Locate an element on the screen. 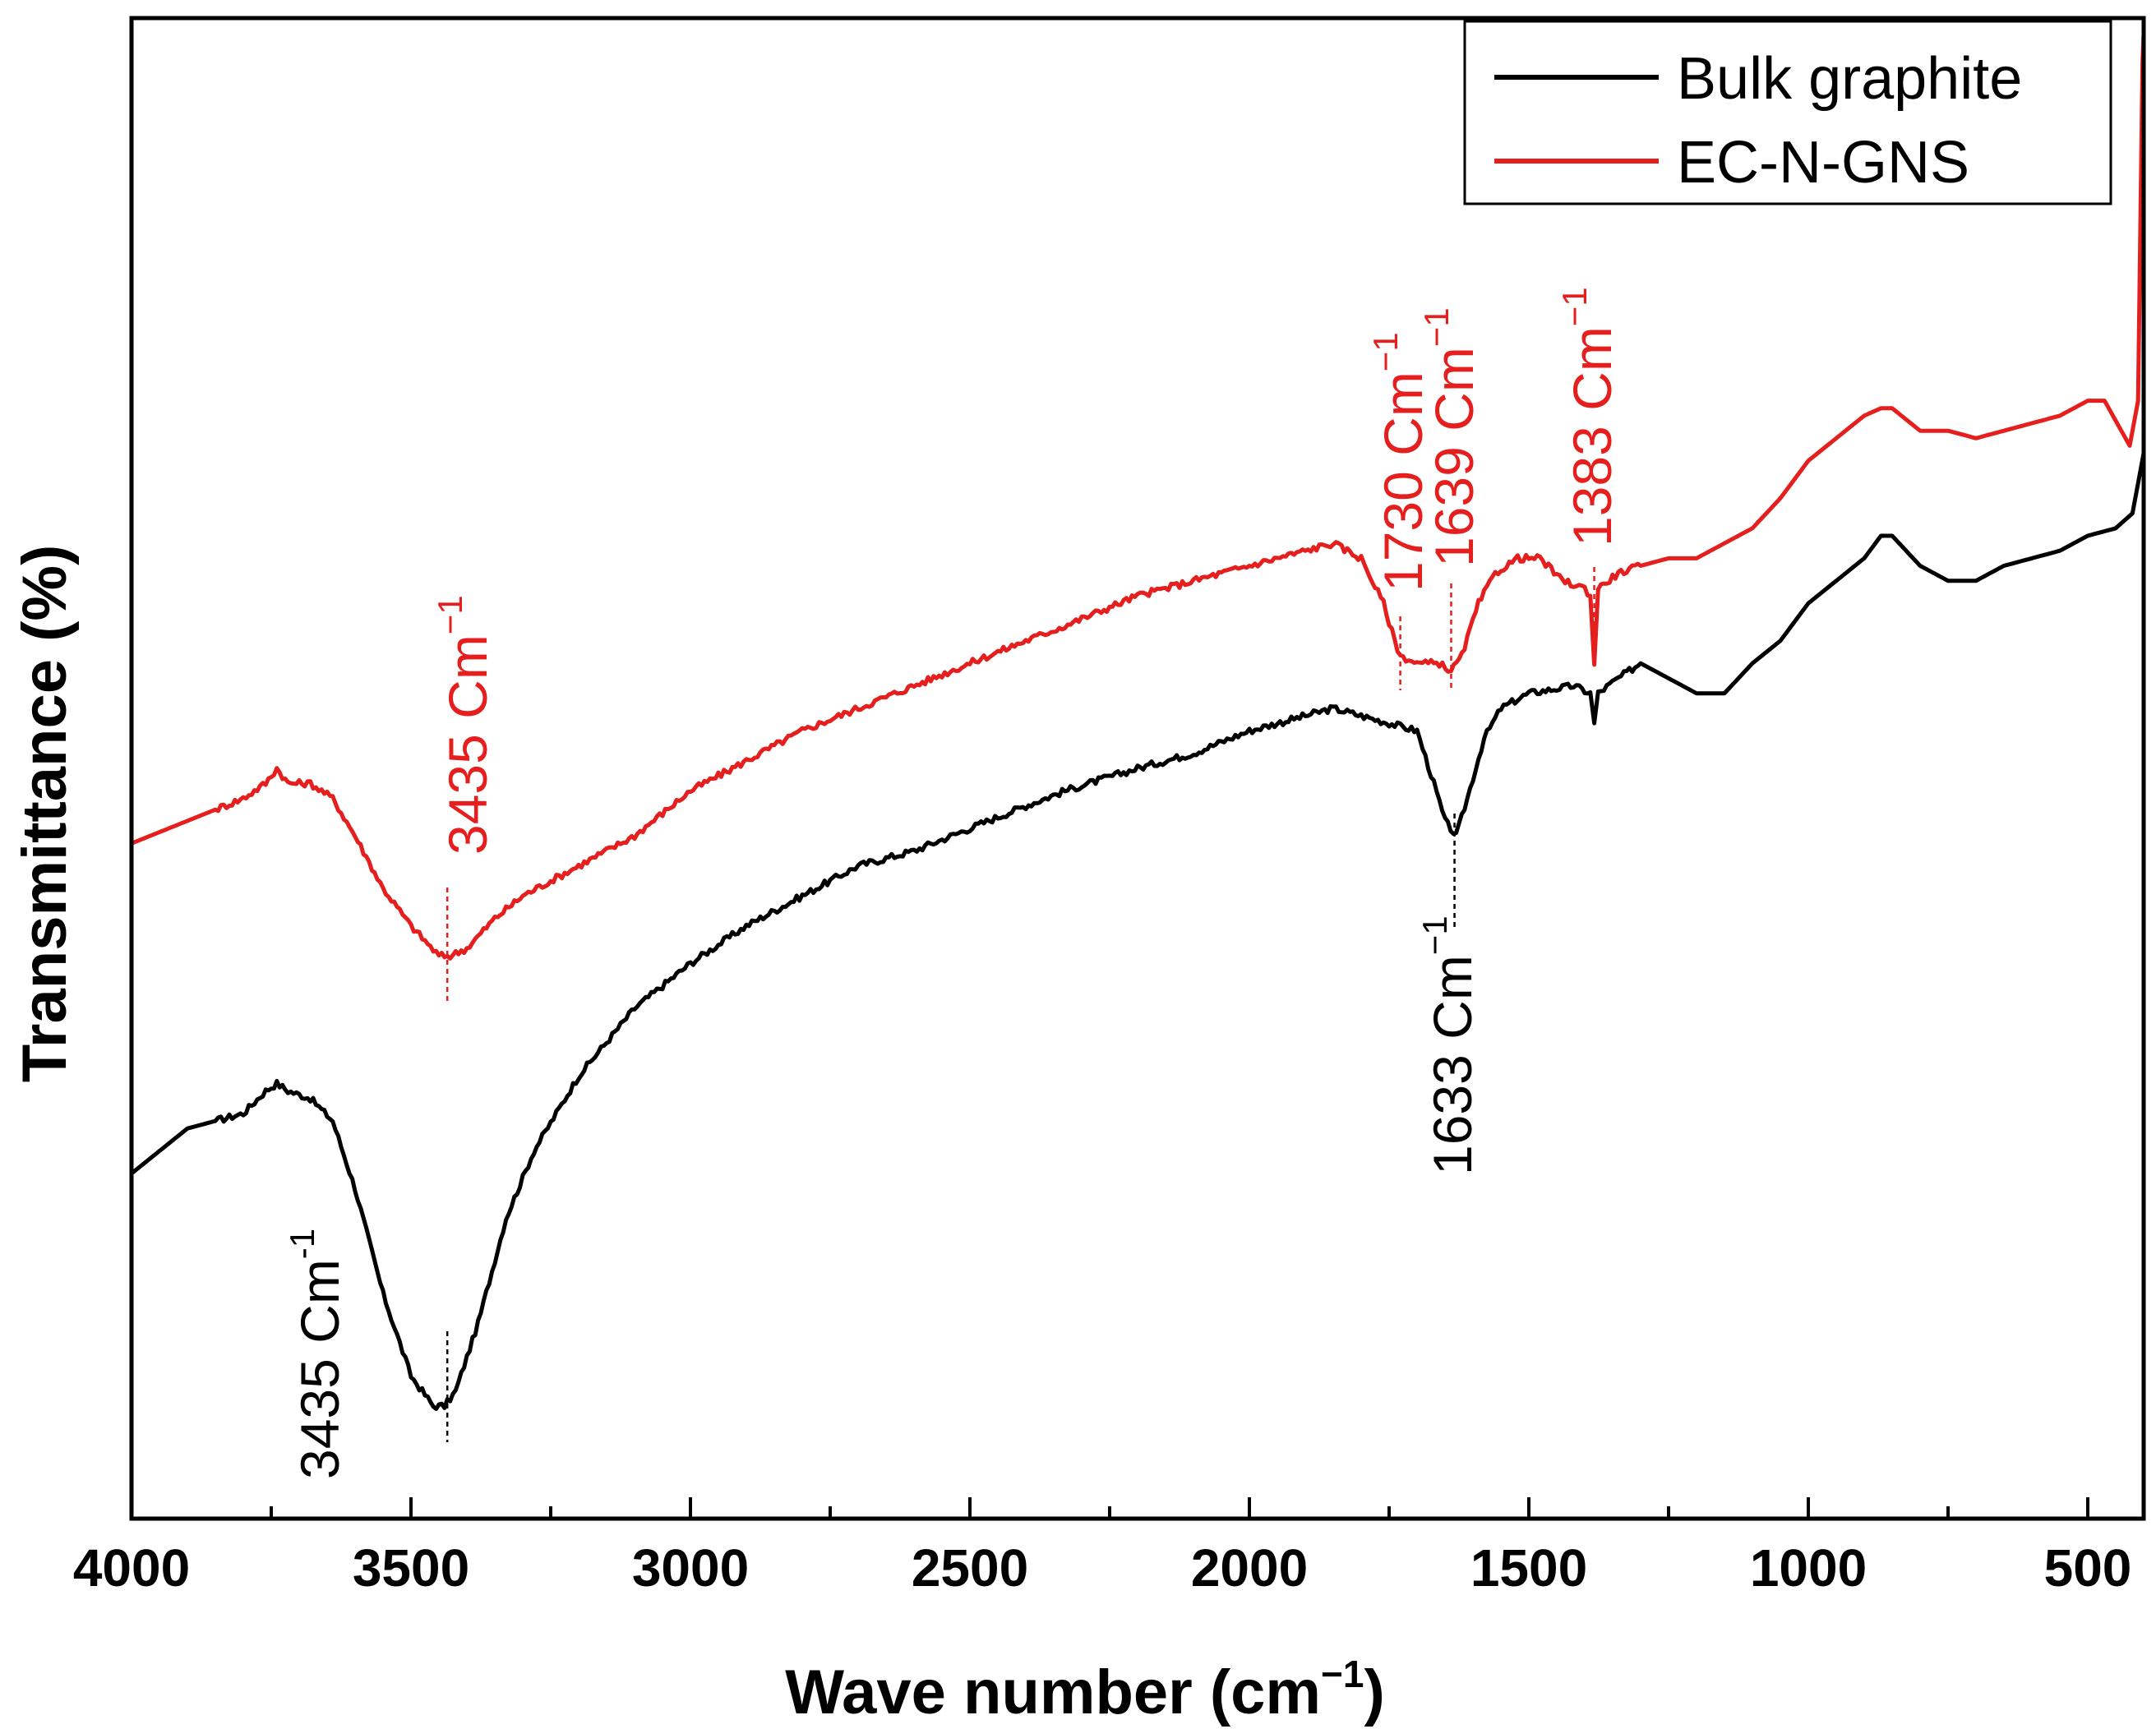 This screenshot has width=2156, height=1729. legend: Bulk graphite EC-N-GNS is located at coordinates (1788, 112).